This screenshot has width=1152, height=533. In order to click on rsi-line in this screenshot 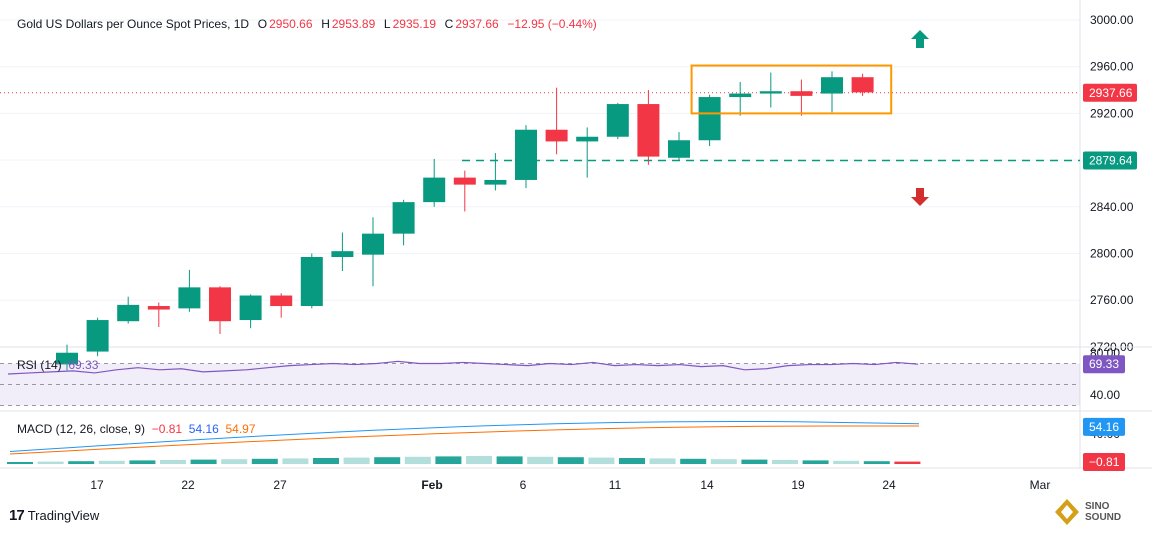, I will do `click(463, 367)`.